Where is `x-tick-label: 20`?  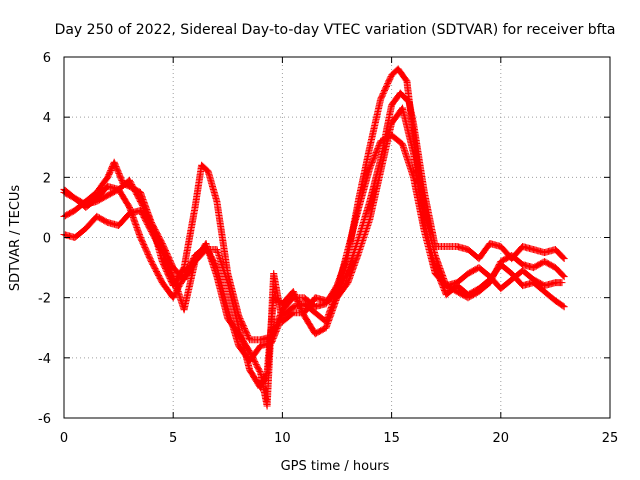
x-tick-label: 20 is located at coordinates (501, 438).